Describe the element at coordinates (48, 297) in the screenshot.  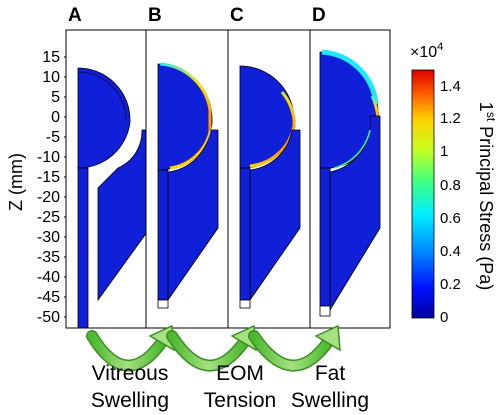
I see `y-tick-label: -45` at that location.